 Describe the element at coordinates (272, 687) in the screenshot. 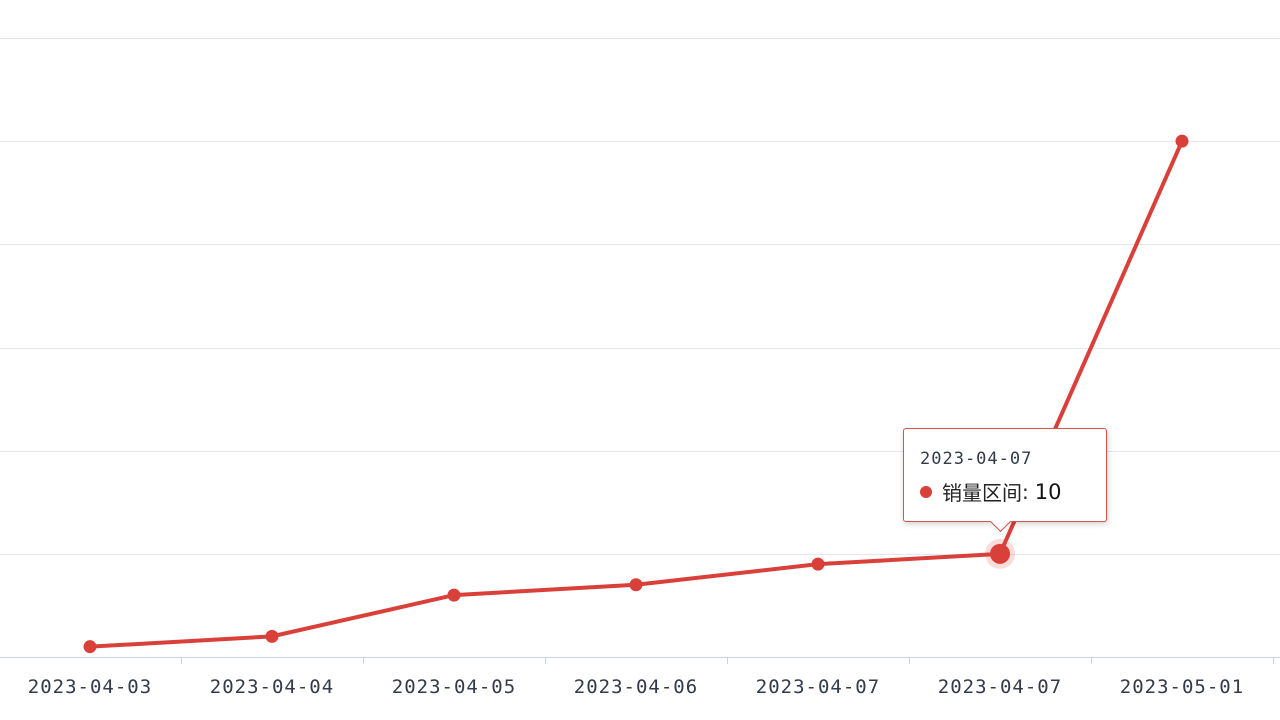

I see `x-tick-label: 2023-04-04` at that location.